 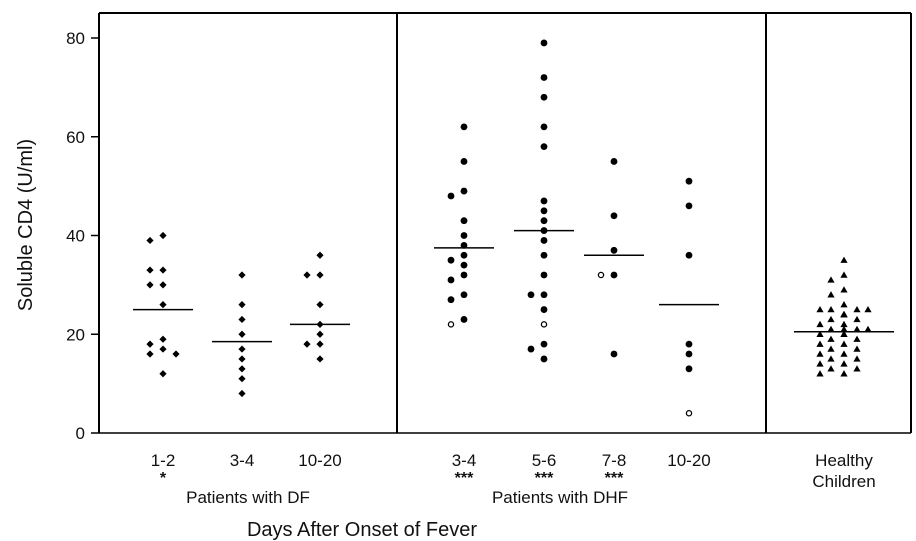 I want to click on significance-marker-4: ***, so click(x=544, y=478).